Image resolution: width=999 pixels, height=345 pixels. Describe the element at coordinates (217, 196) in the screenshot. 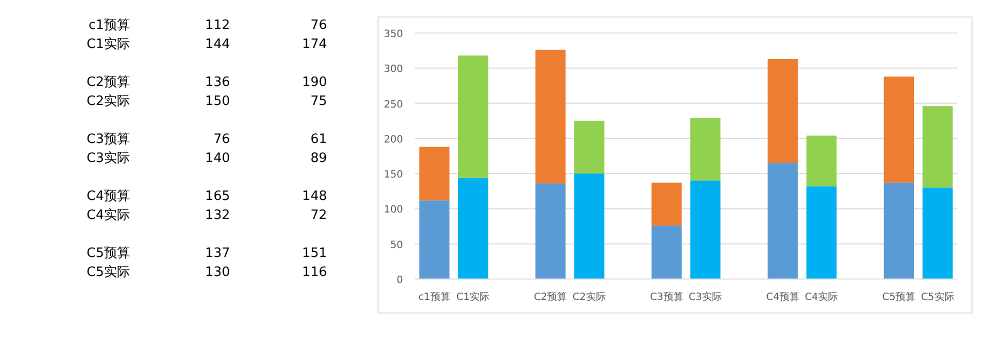

I see `text: 165` at that location.